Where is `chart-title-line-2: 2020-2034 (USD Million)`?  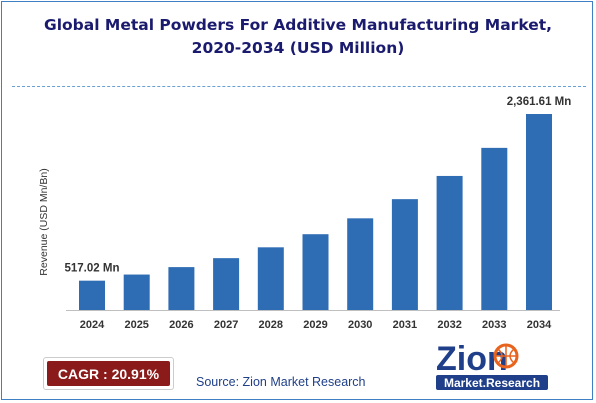
chart-title-line-2: 2020-2034 (USD Million) is located at coordinates (298, 48).